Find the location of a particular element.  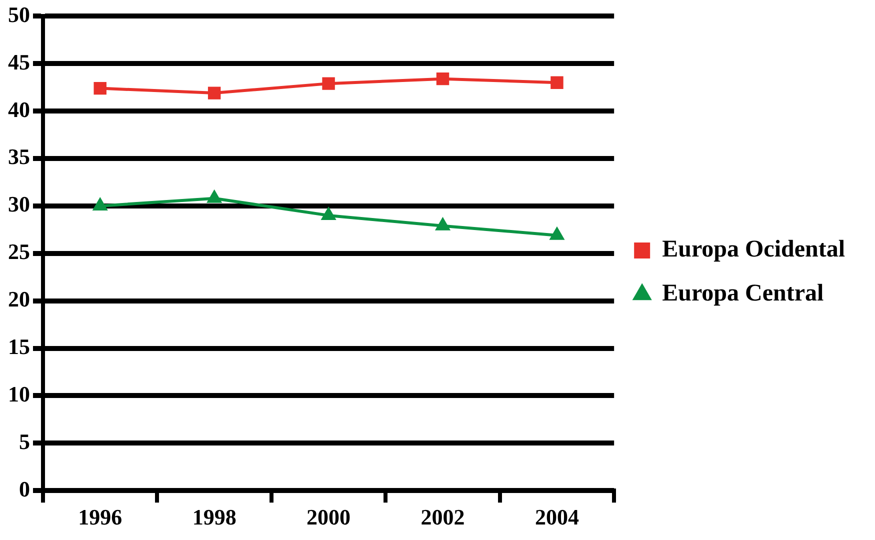

x-tick-label: 2002 is located at coordinates (442, 517).